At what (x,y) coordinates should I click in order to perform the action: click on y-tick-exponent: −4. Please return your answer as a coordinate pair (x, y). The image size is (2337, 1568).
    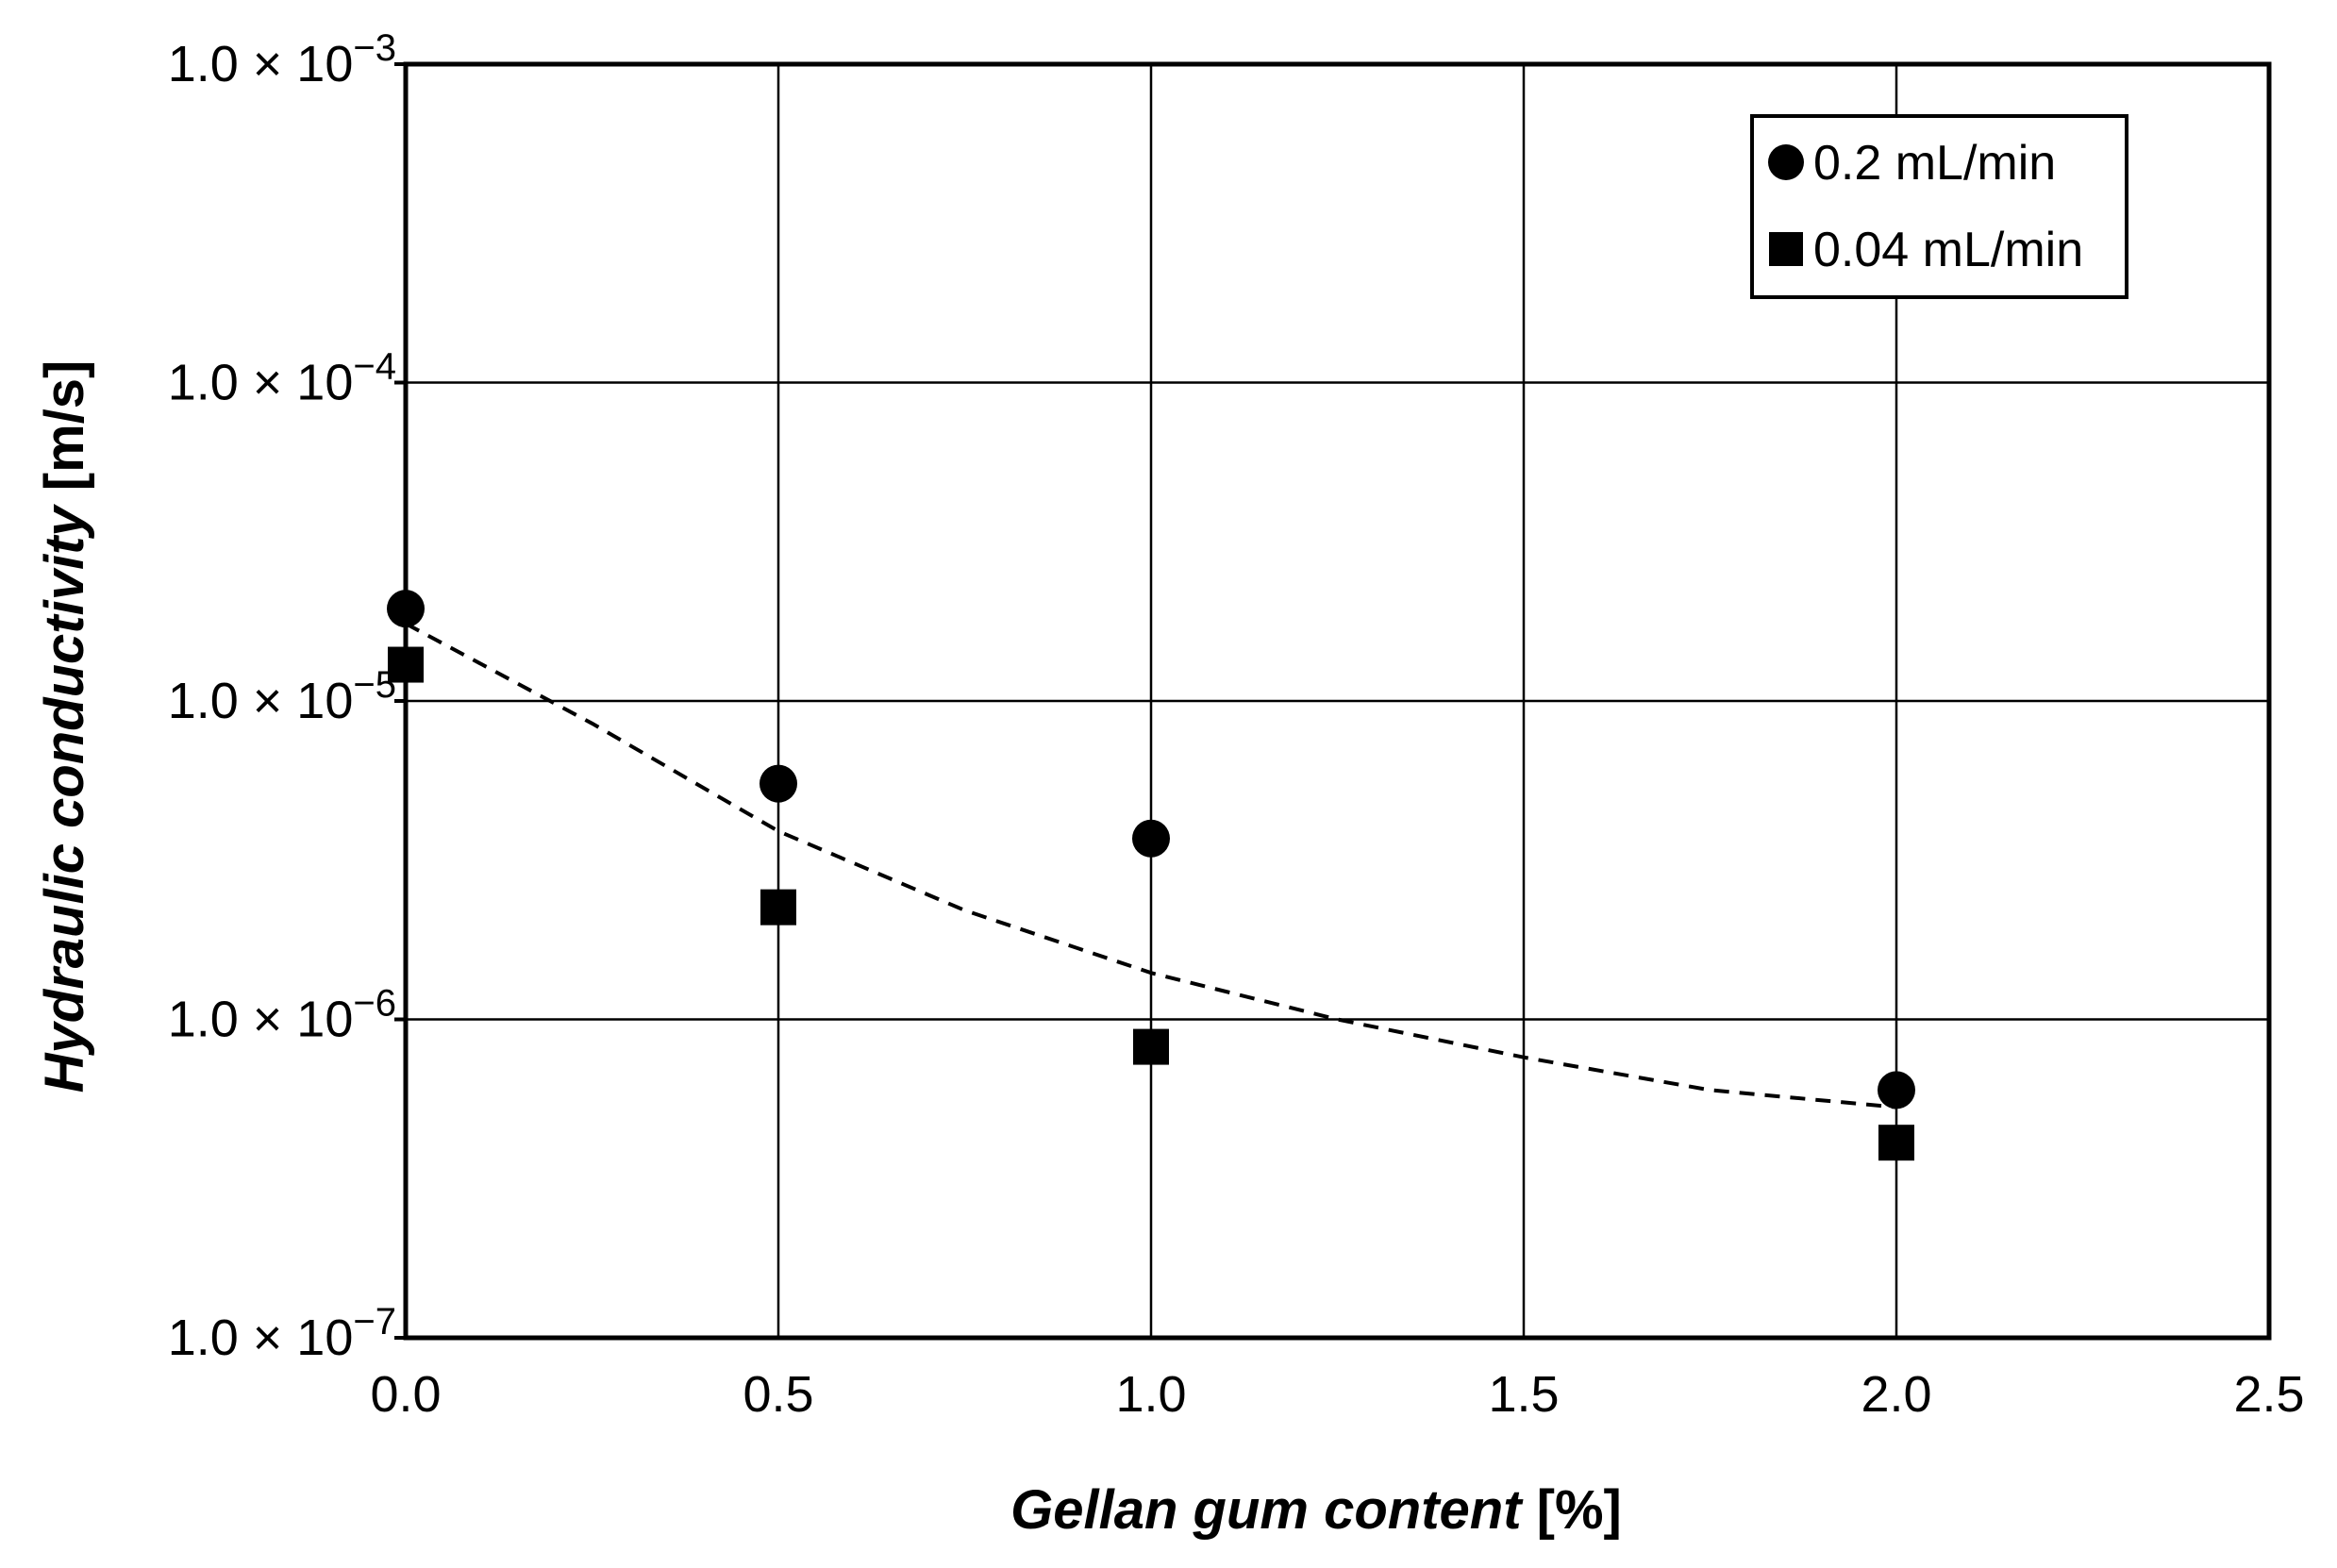
    Looking at the image, I should click on (374, 367).